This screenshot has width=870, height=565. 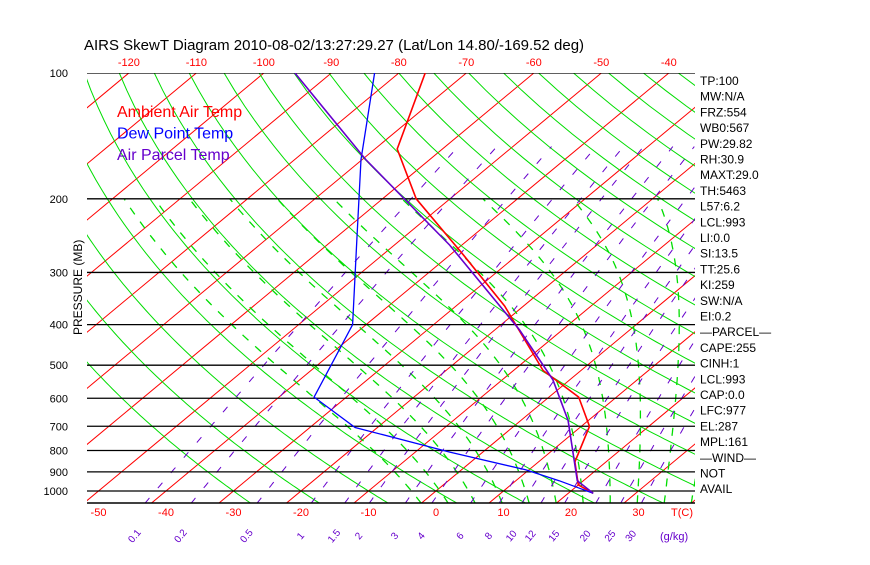 I want to click on mixing-ratio-label: 12, so click(x=531, y=536).